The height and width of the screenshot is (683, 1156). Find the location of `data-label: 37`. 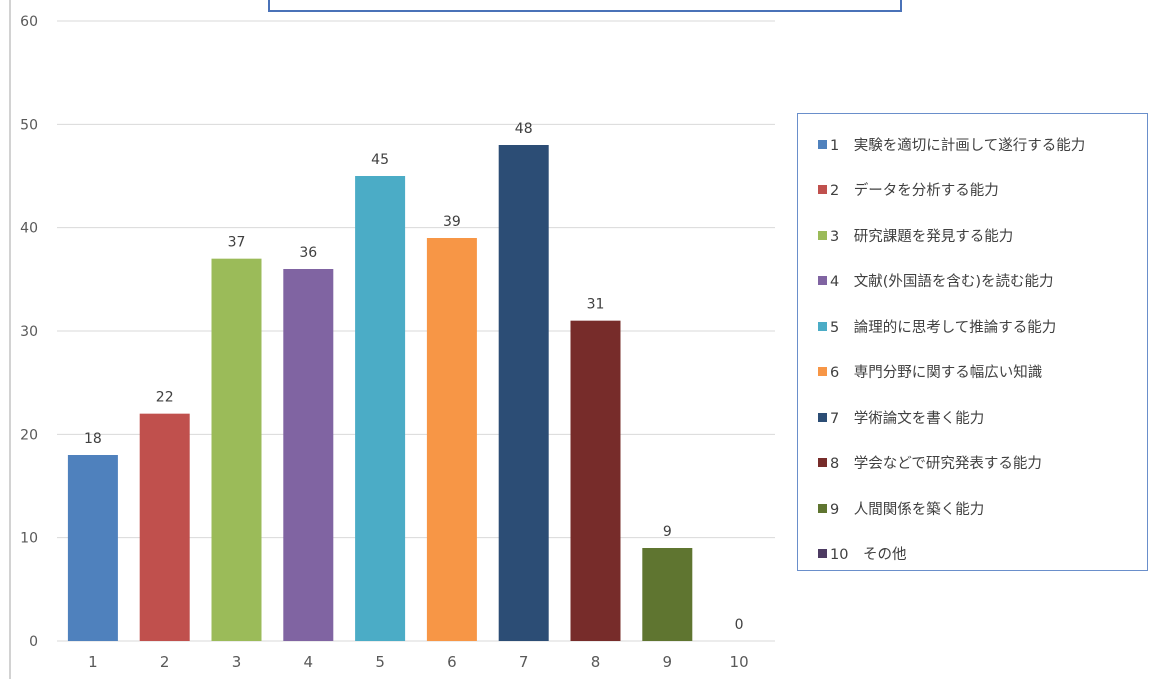

data-label: 37 is located at coordinates (237, 243).